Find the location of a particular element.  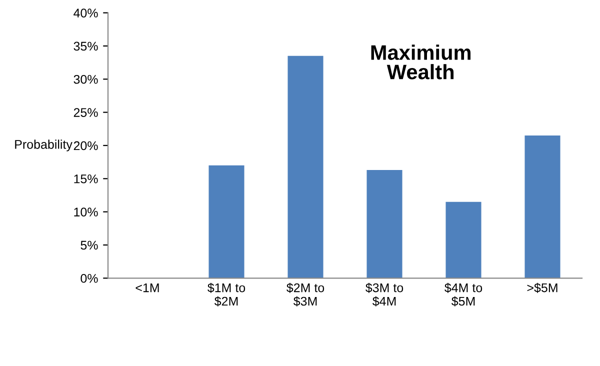

x-tick-label: $2M to $3M is located at coordinates (305, 294).